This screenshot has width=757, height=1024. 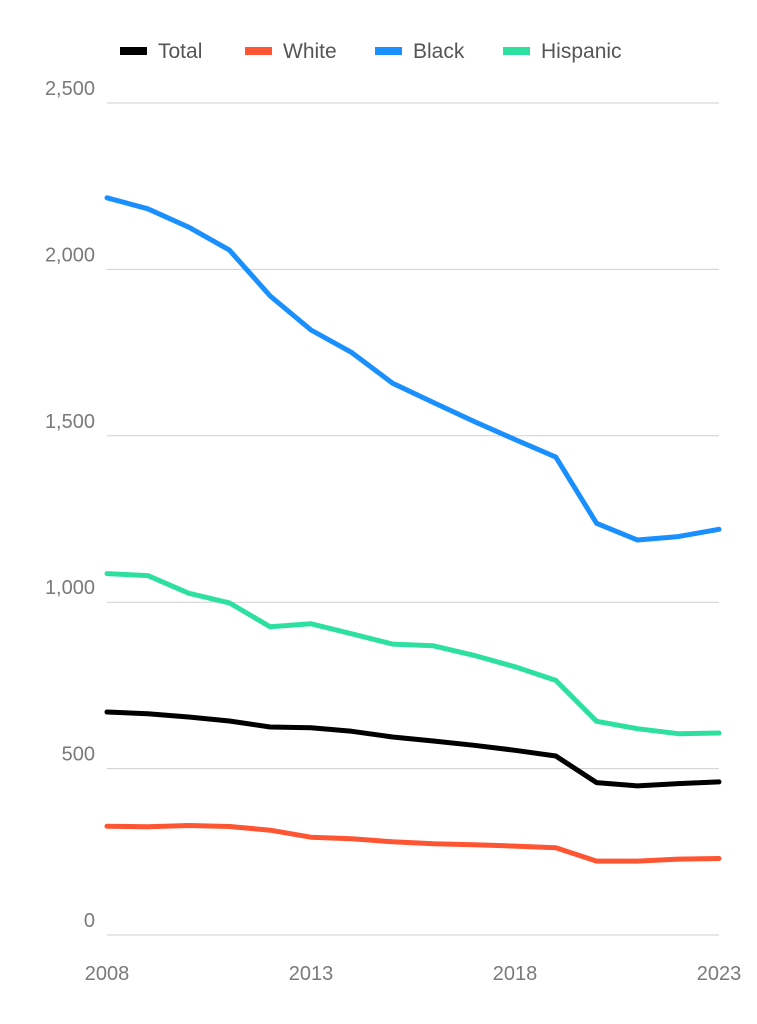 I want to click on x-tick-label: 2013, so click(x=311, y=974).